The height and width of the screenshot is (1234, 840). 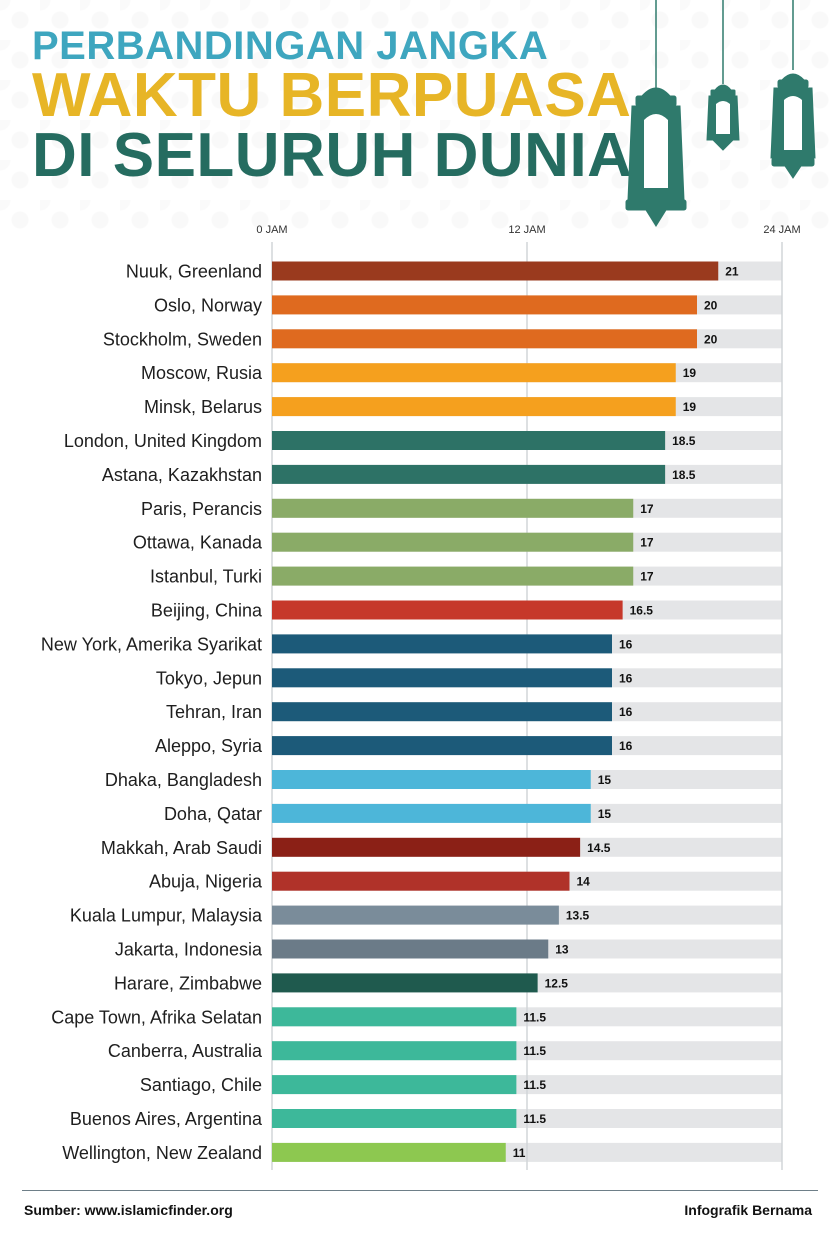 I want to click on x-tick-label: 0 JAM, so click(x=271, y=230).